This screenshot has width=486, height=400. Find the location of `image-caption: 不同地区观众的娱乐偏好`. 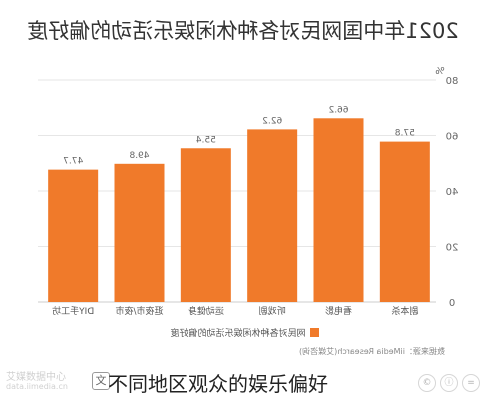

image-caption: 不同地区观众的娱乐偏好 is located at coordinates (218, 384).